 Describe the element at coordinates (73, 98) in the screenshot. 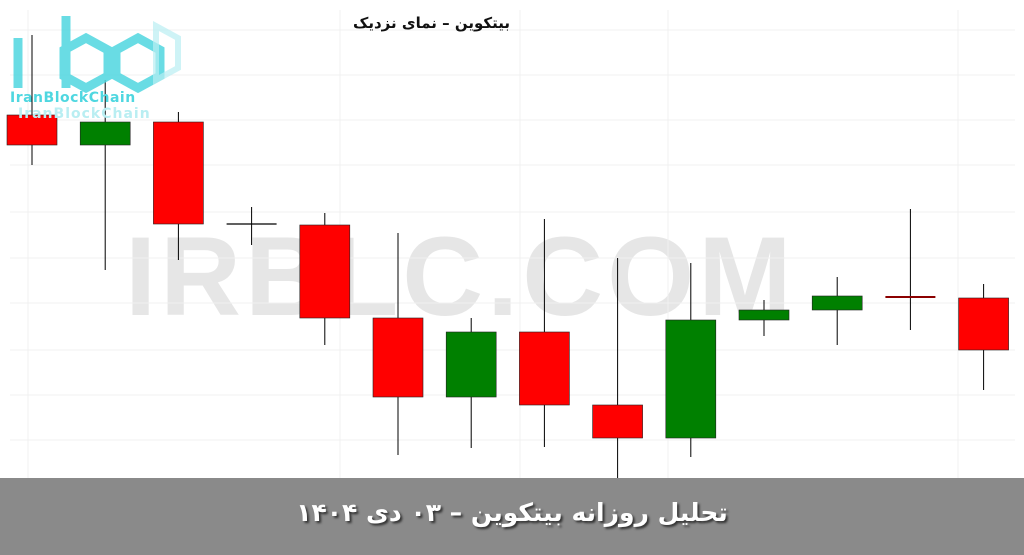

I see `logo-text: IranBlockChain` at that location.